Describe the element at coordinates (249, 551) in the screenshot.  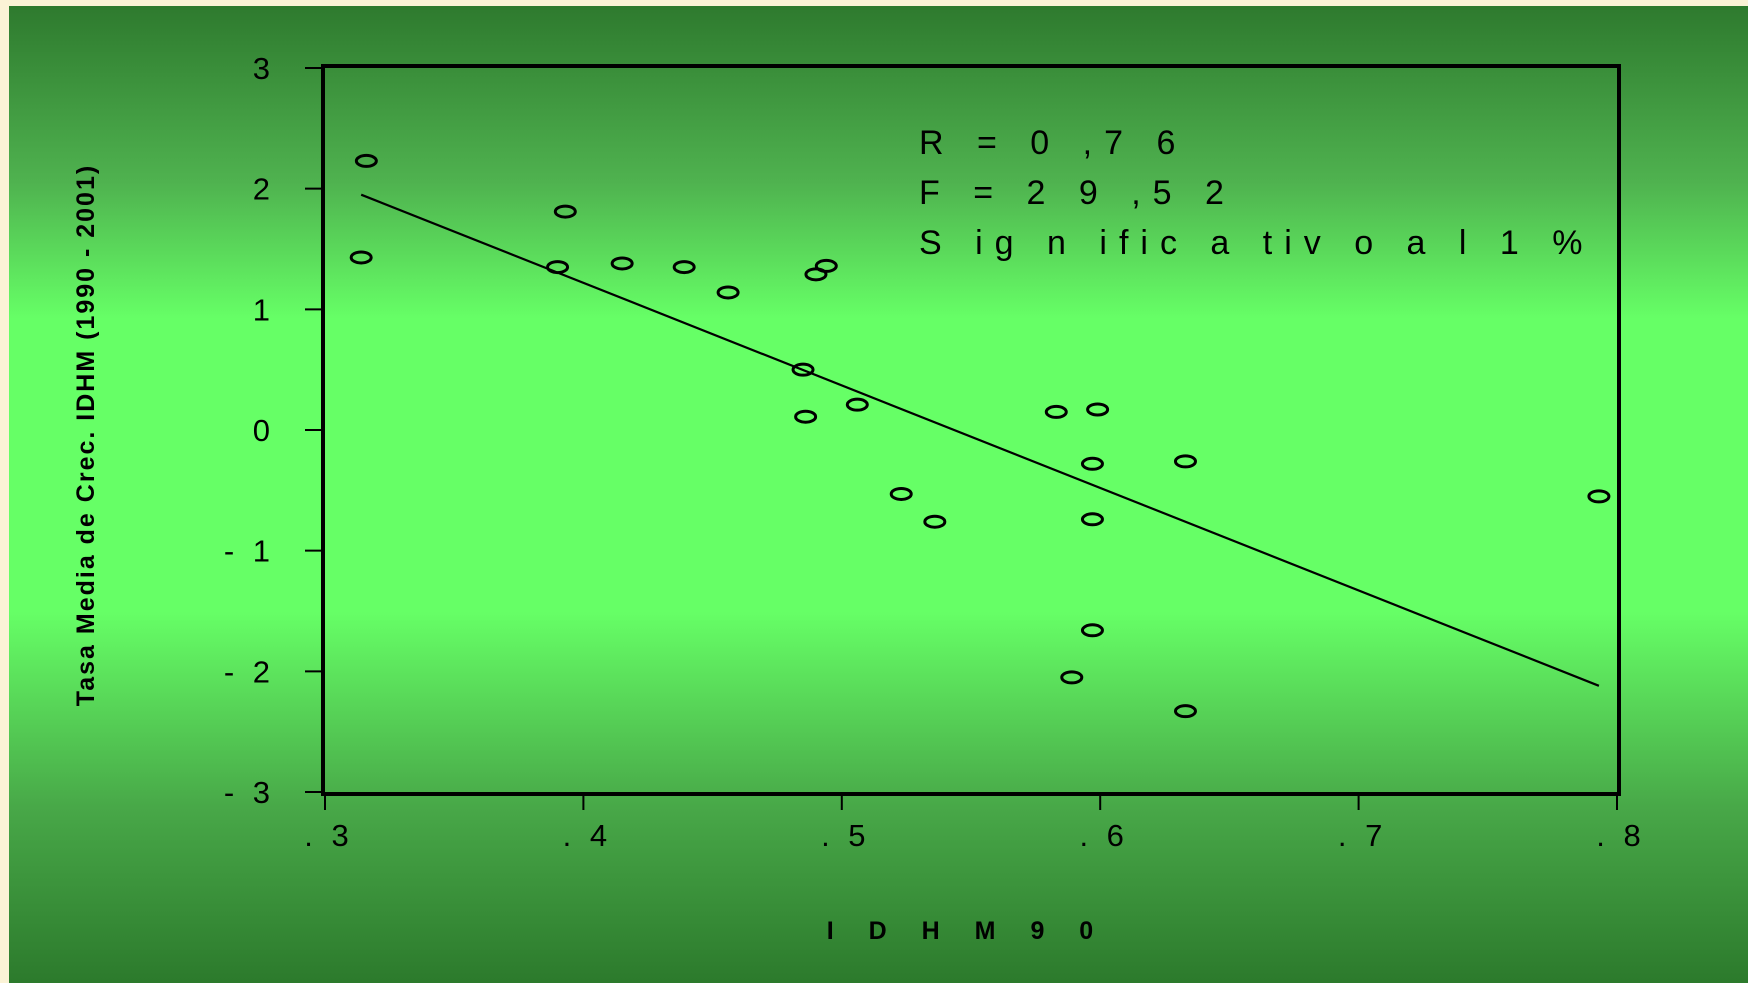
I see `y-tick-label: - 1` at that location.